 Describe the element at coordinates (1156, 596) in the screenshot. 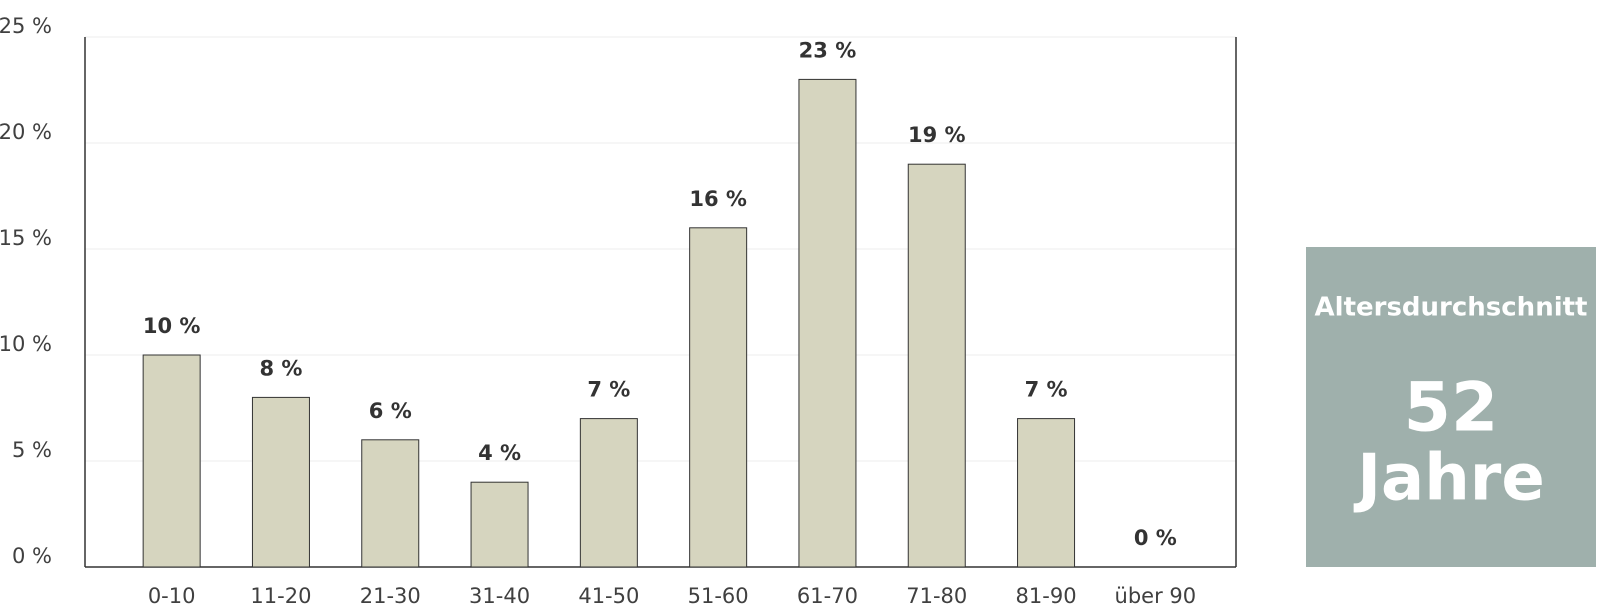

I see `x-tick-label: über 90` at that location.